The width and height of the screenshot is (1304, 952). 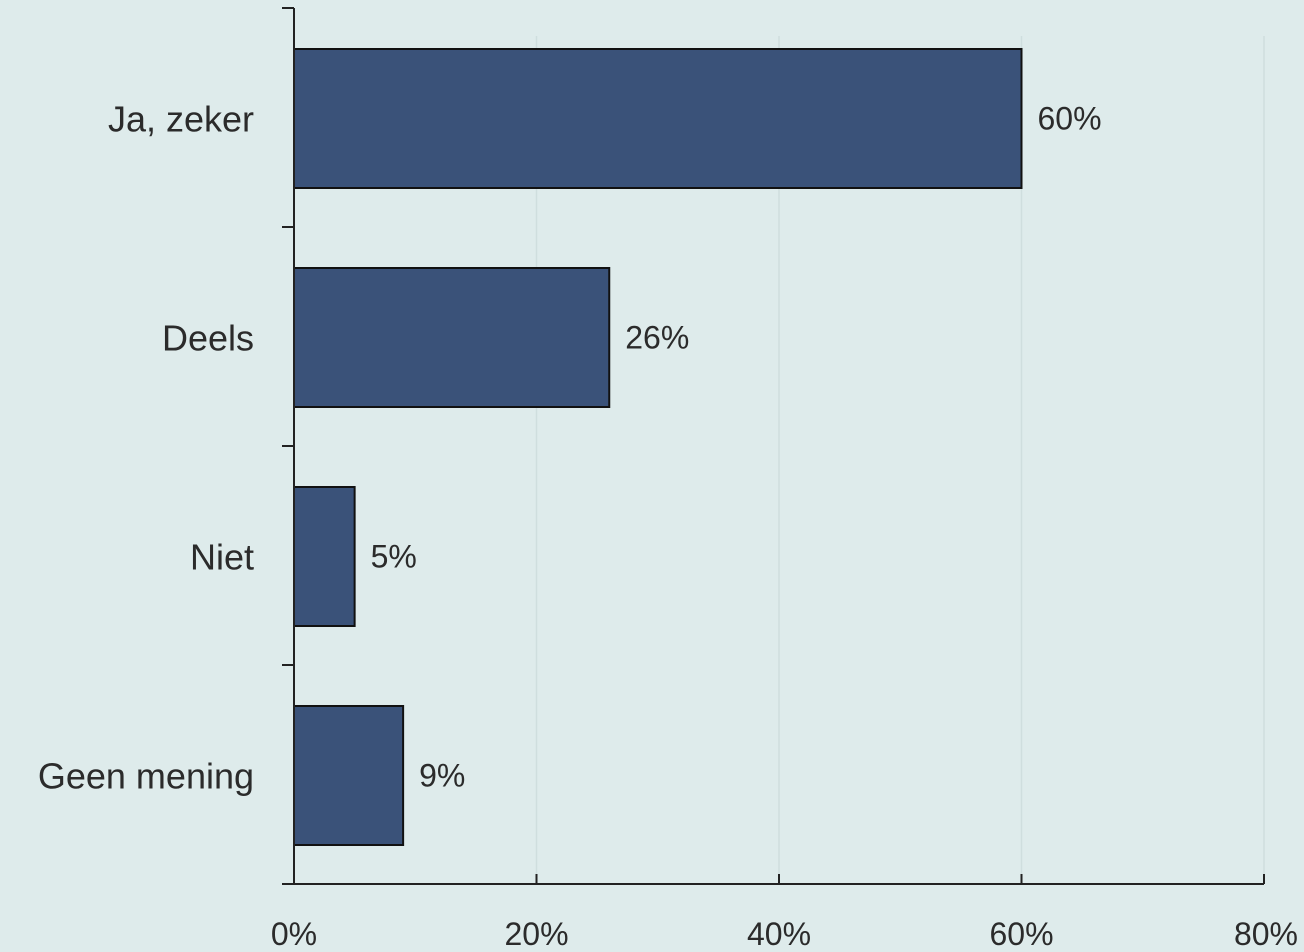 I want to click on category-label: Geen mening, so click(x=146, y=776).